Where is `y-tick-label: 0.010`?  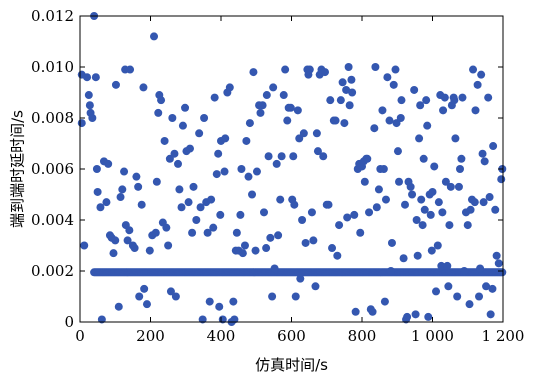
y-tick-label: 0.010 is located at coordinates (52, 67).